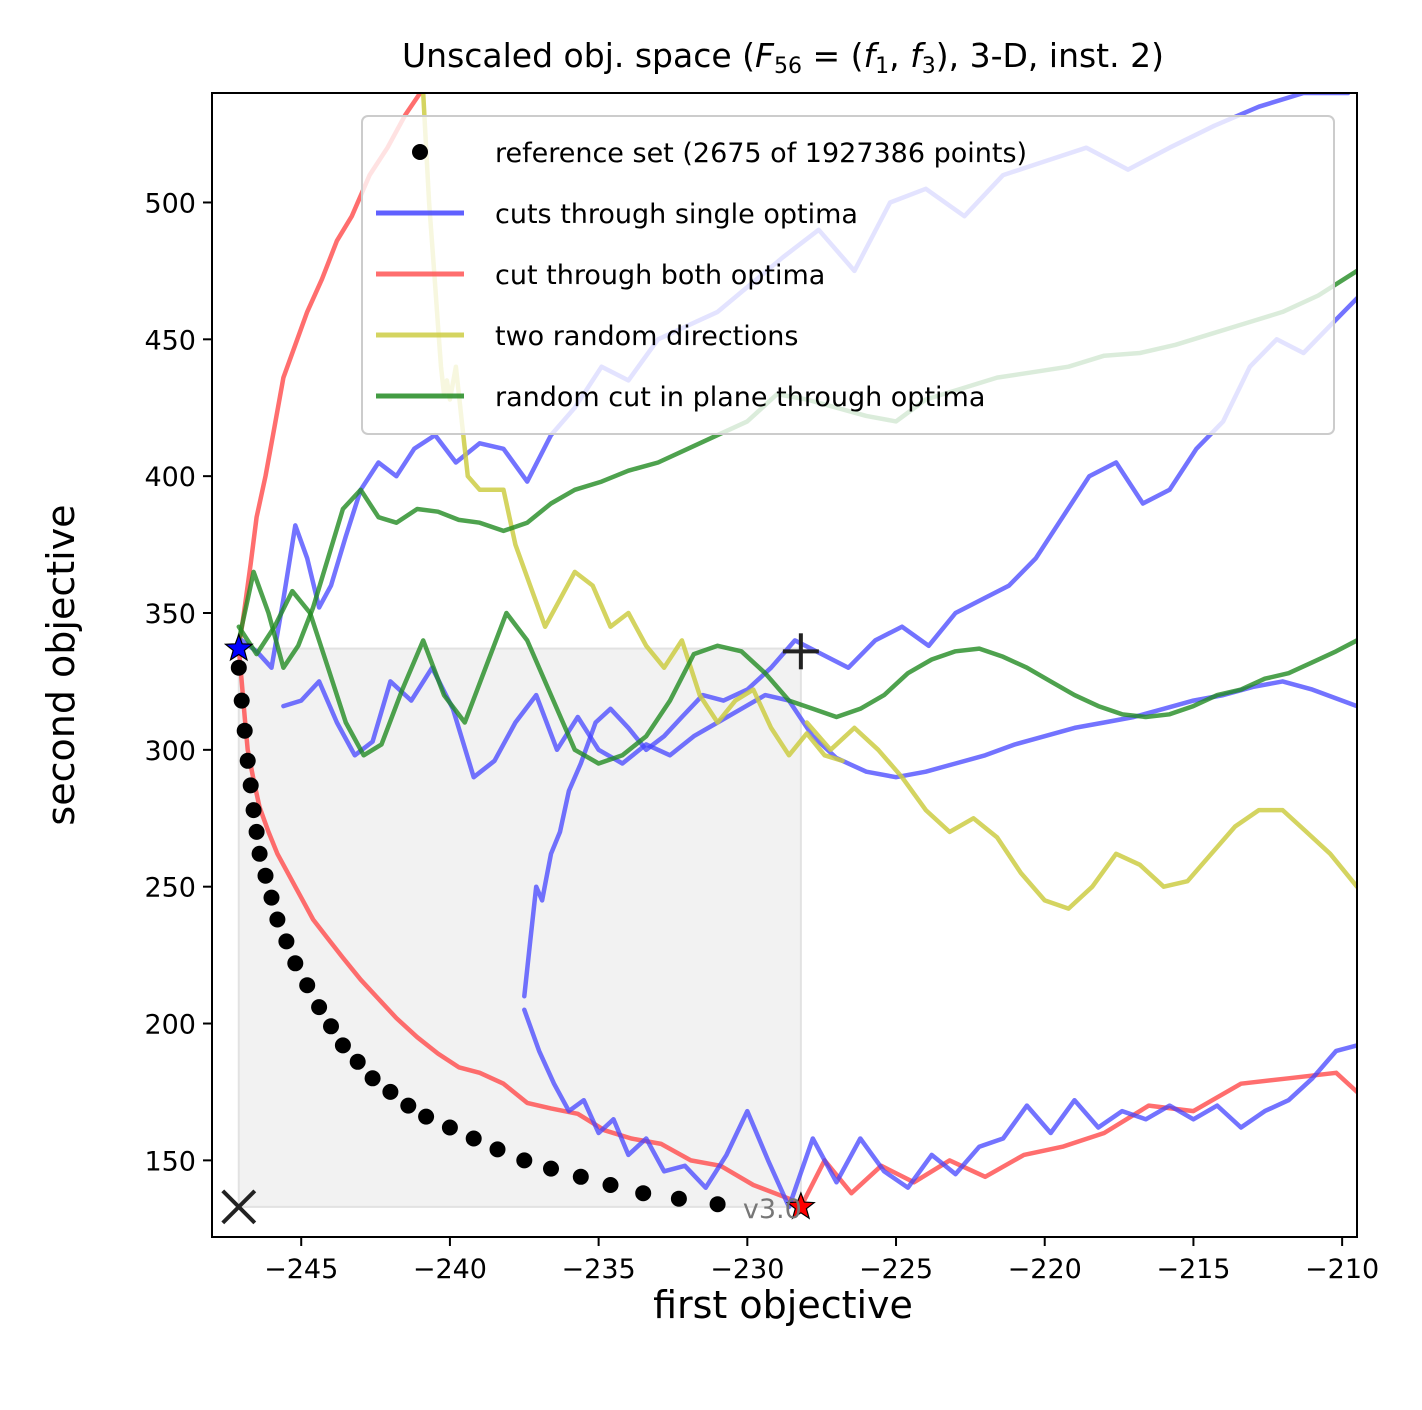  Describe the element at coordinates (420, 152) in the screenshot. I see `legend-marker-reference-set` at that location.